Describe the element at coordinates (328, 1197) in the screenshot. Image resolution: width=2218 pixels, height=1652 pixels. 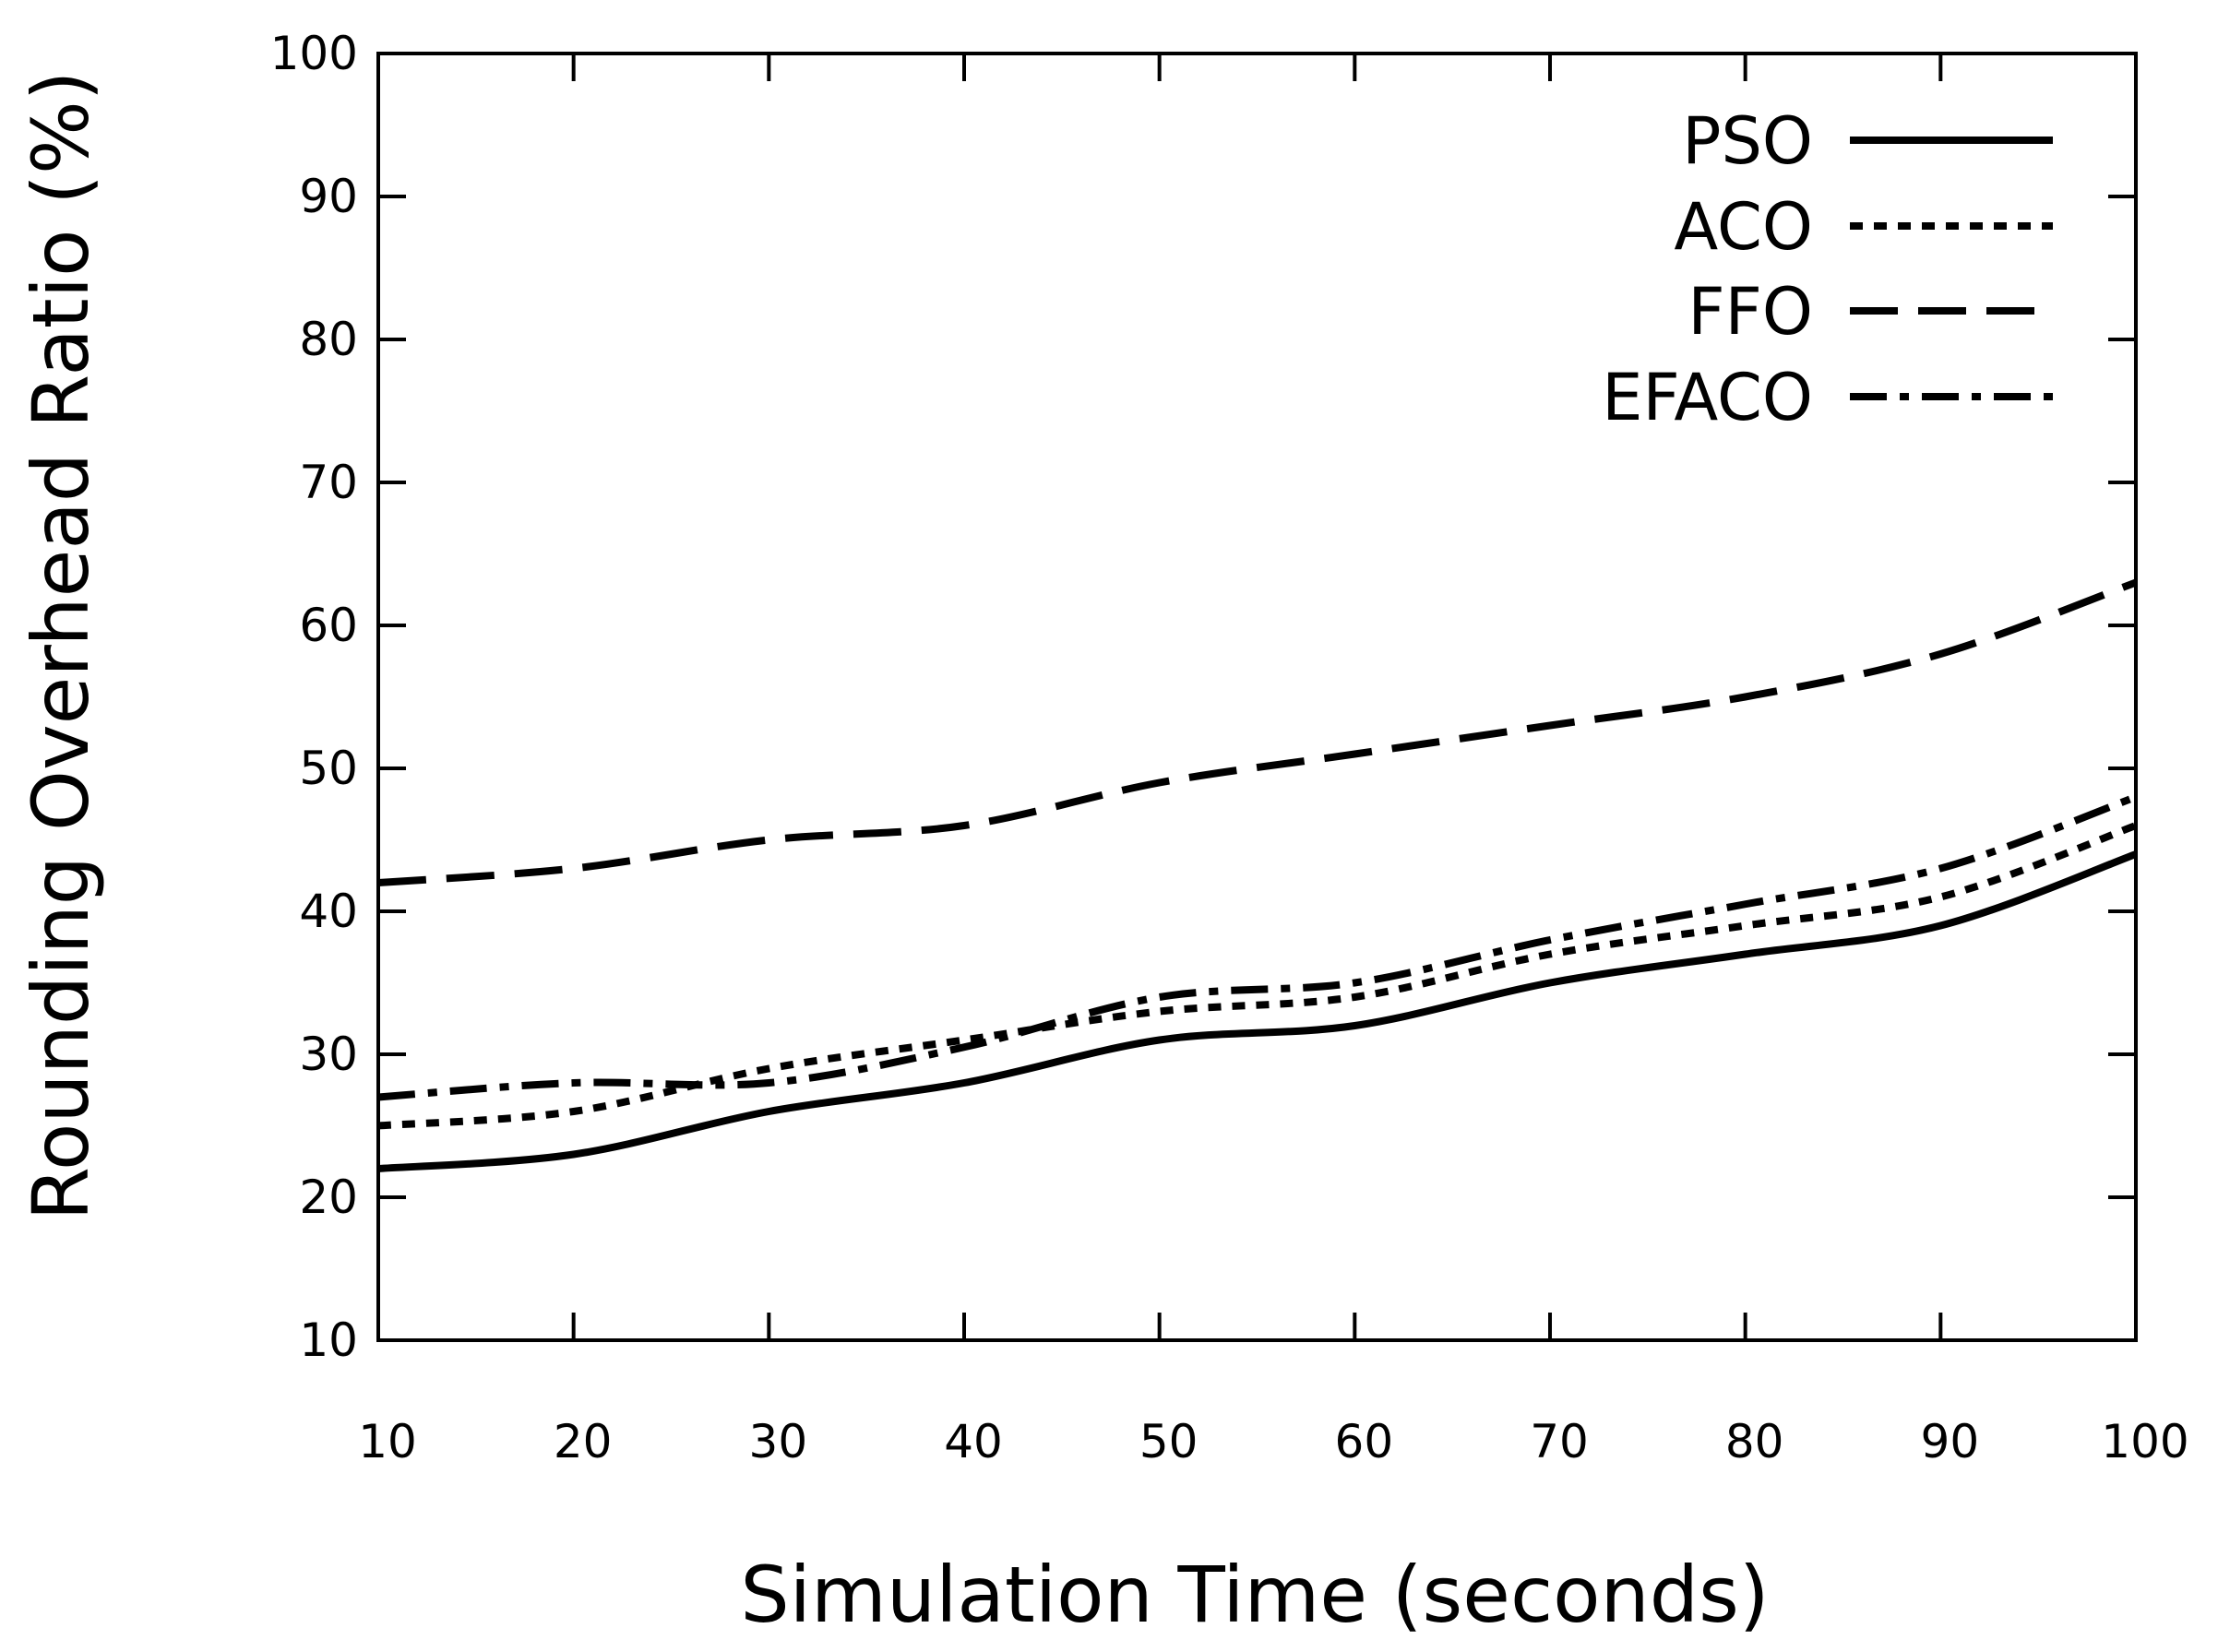
I see `y-tick-label: 20` at that location.